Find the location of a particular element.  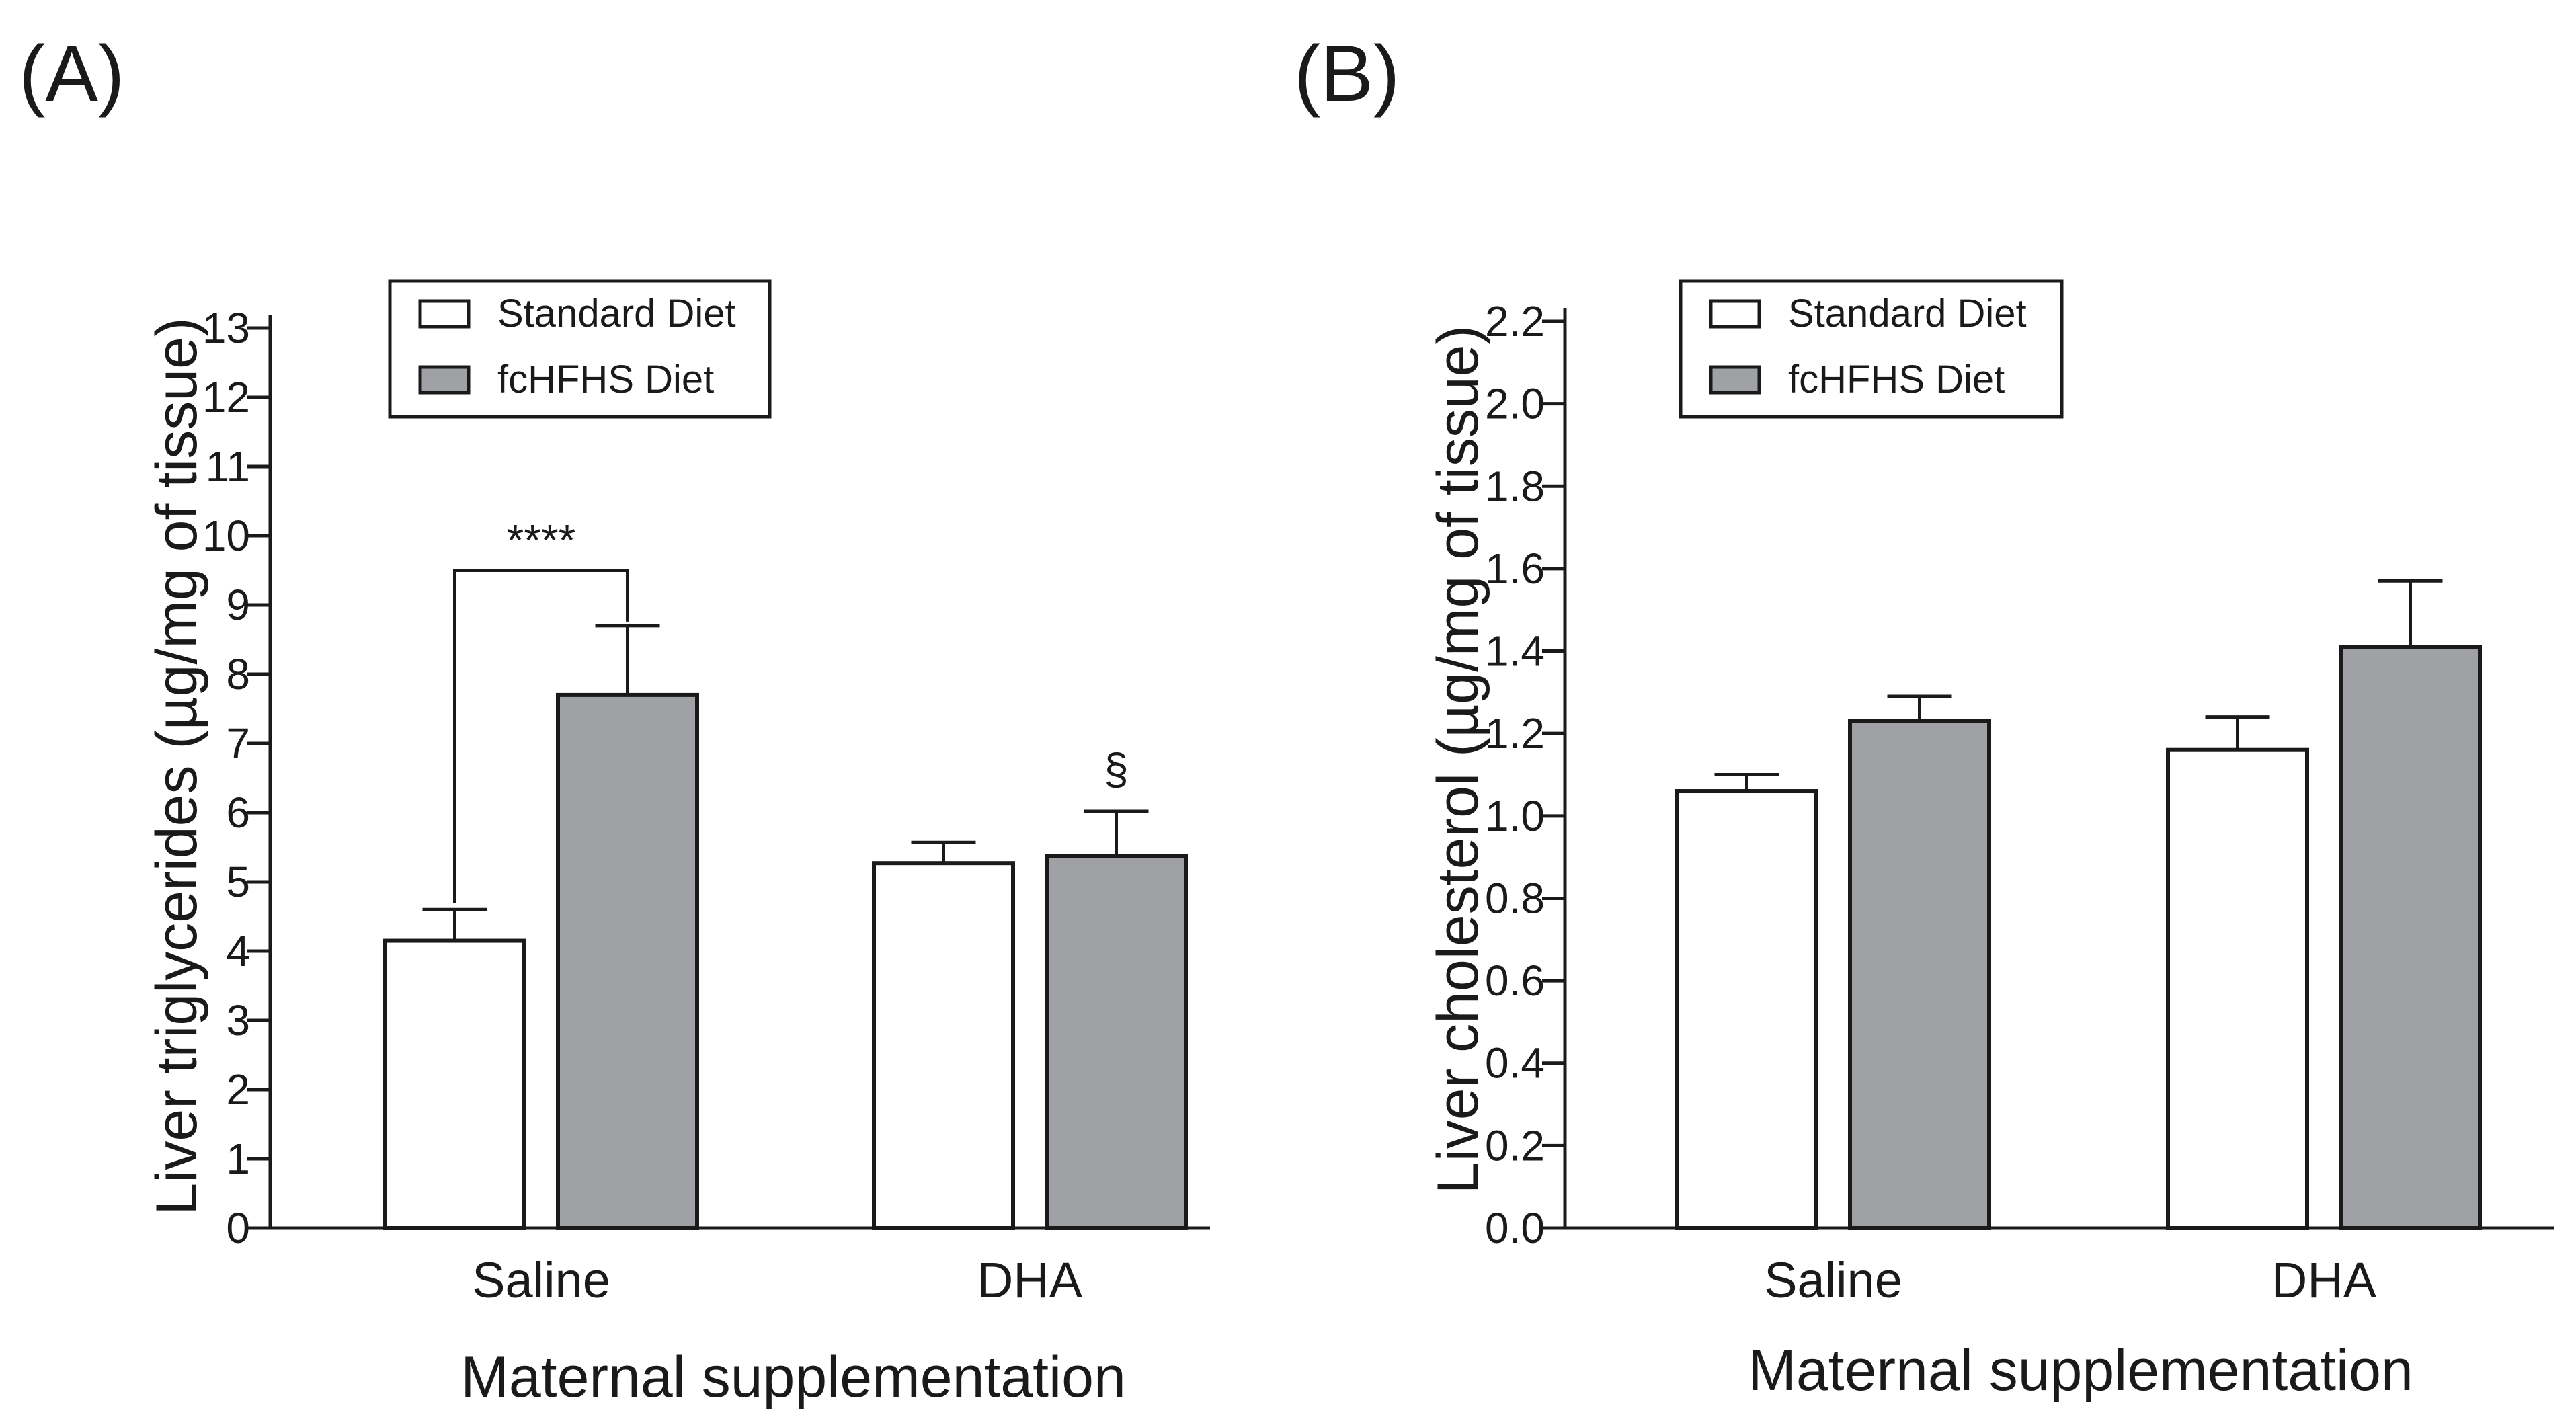

y-tick-label-a: 11 is located at coordinates (228, 466).